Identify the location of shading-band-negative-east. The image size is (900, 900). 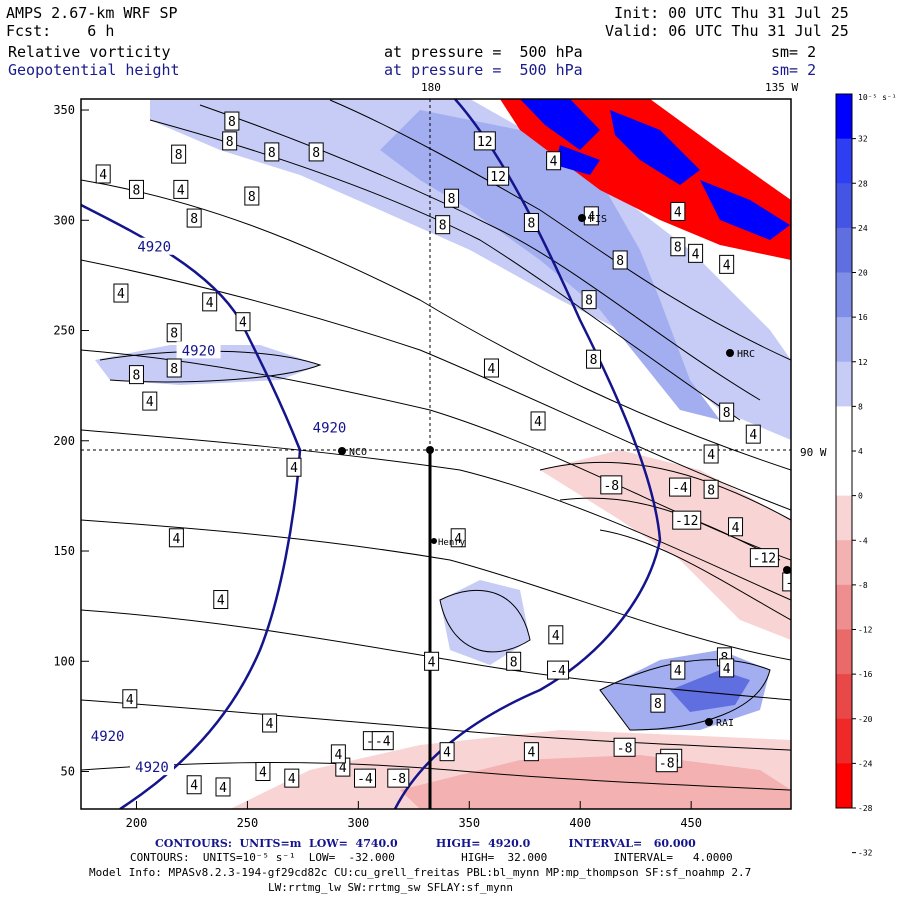
(665, 545).